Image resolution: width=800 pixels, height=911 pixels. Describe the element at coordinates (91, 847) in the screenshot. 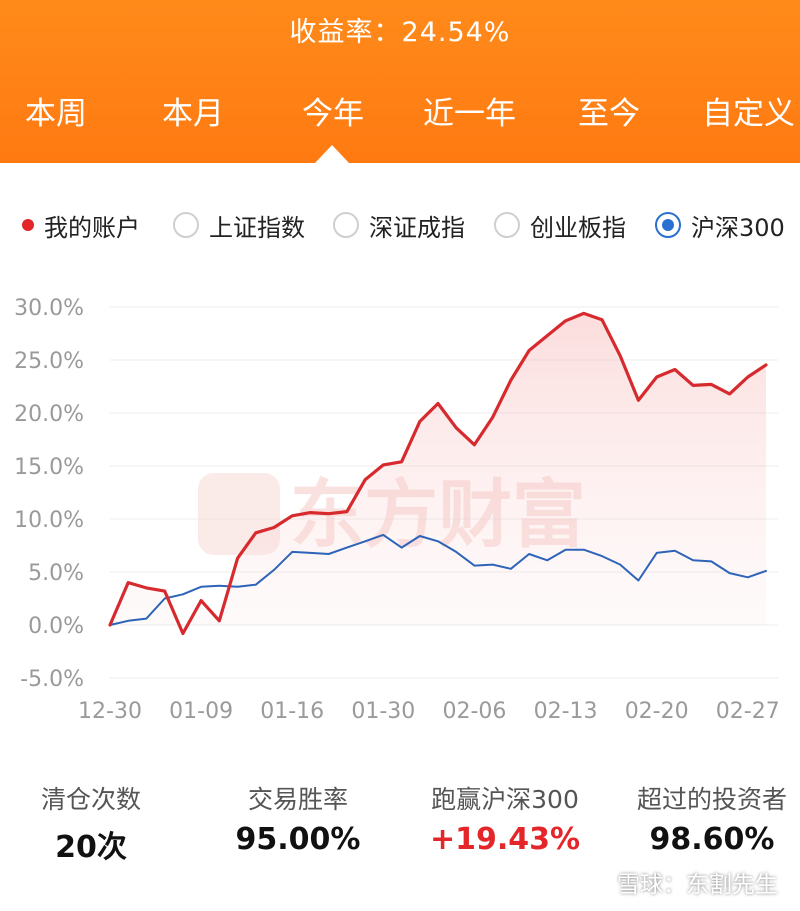

I see `stat-value: 20次` at that location.